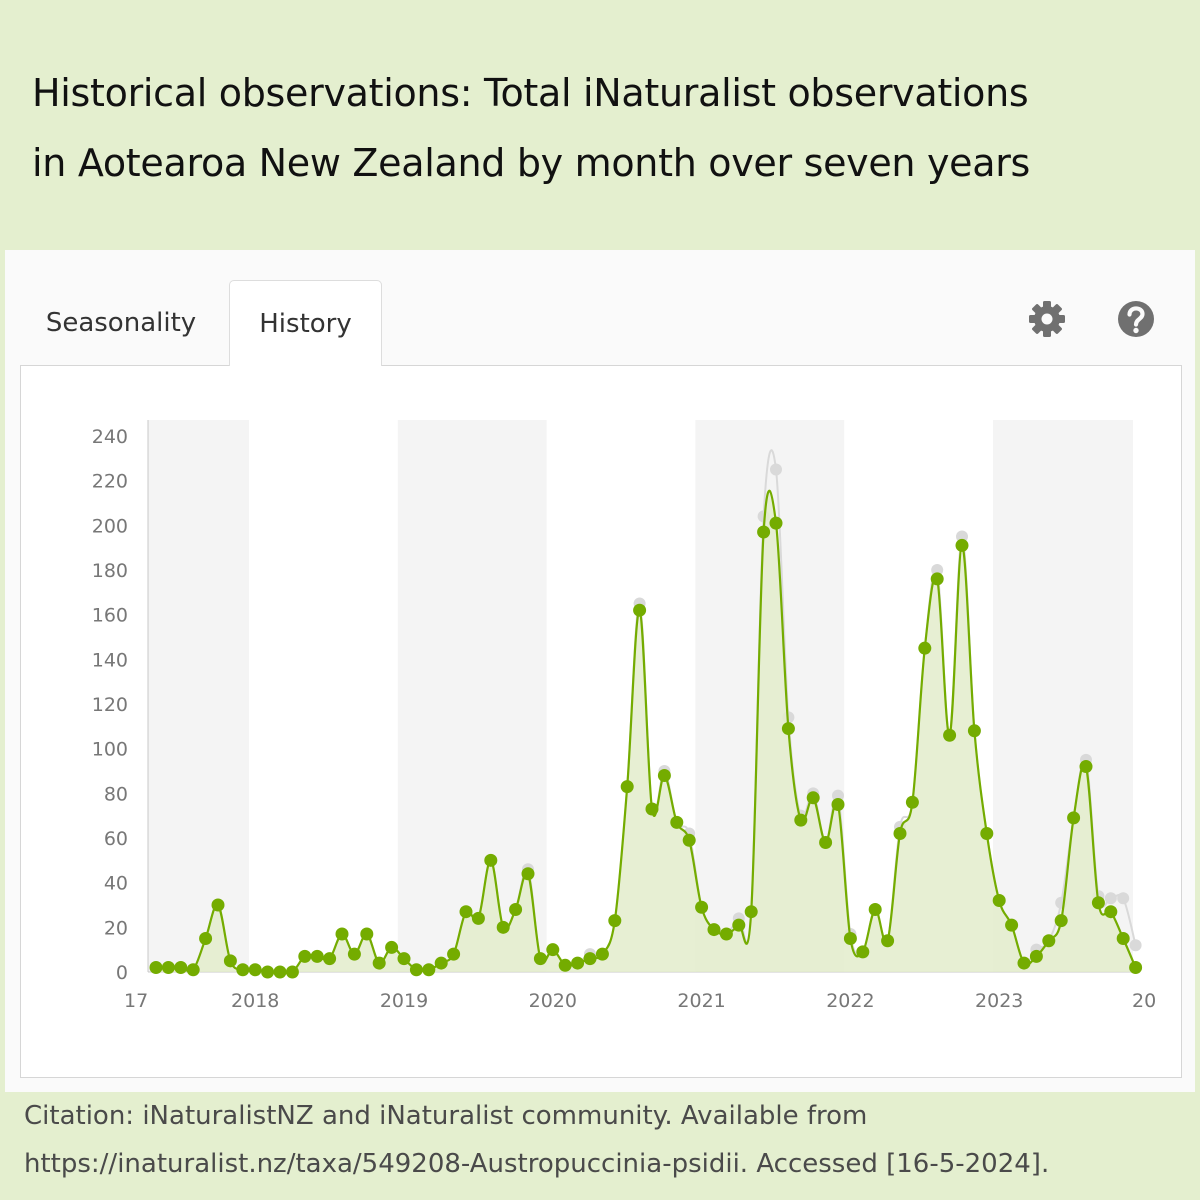  What do you see at coordinates (110, 750) in the screenshot?
I see `y-tick-label: 100` at bounding box center [110, 750].